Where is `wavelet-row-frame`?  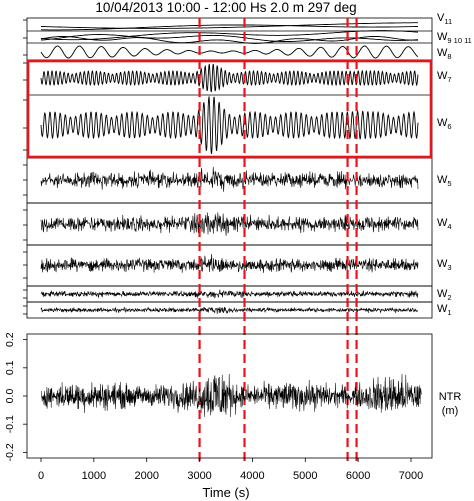 wavelet-row-frame is located at coordinates (229, 310).